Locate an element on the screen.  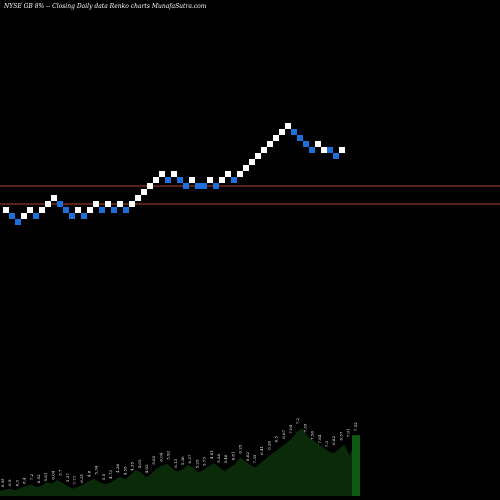
volume-label: 7.77 is located at coordinates (74, 479).